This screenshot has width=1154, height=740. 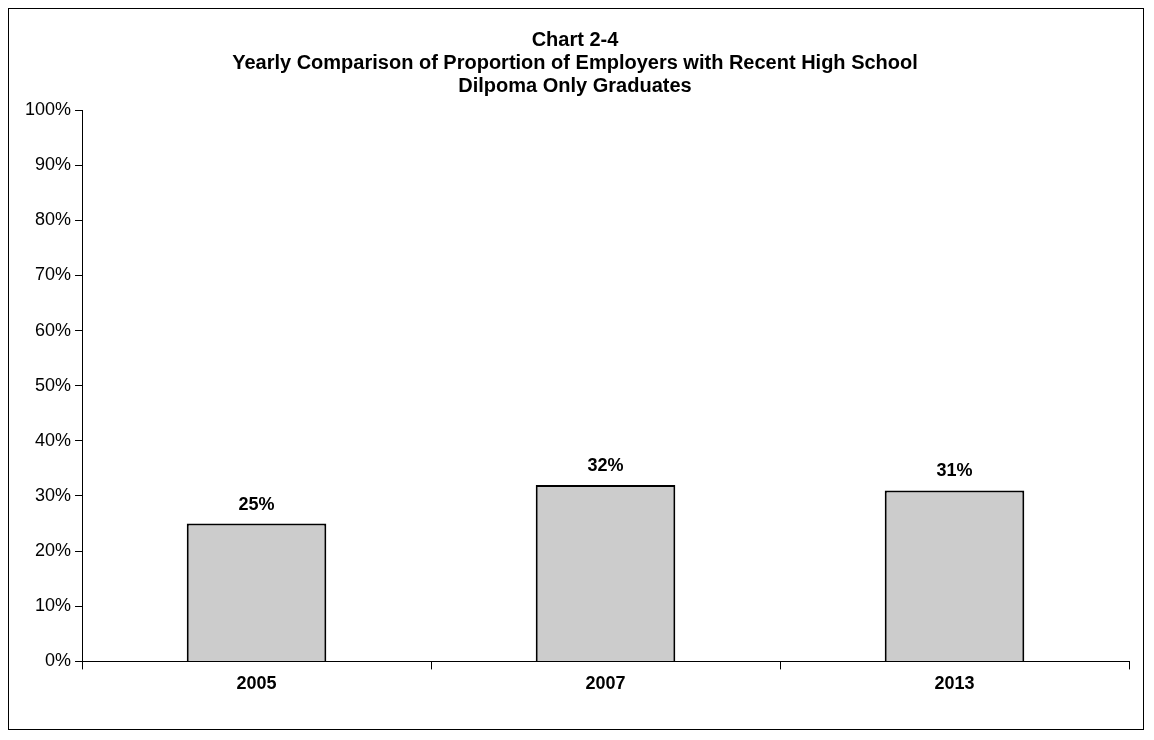 I want to click on y-tick-label: 0%, so click(x=58, y=660).